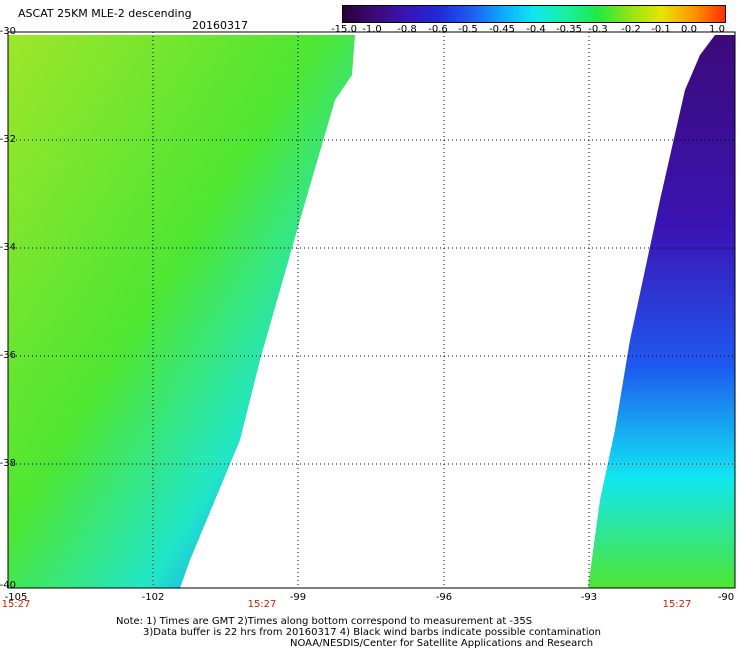  I want to click on colorbar-label: -0.45, so click(502, 29).